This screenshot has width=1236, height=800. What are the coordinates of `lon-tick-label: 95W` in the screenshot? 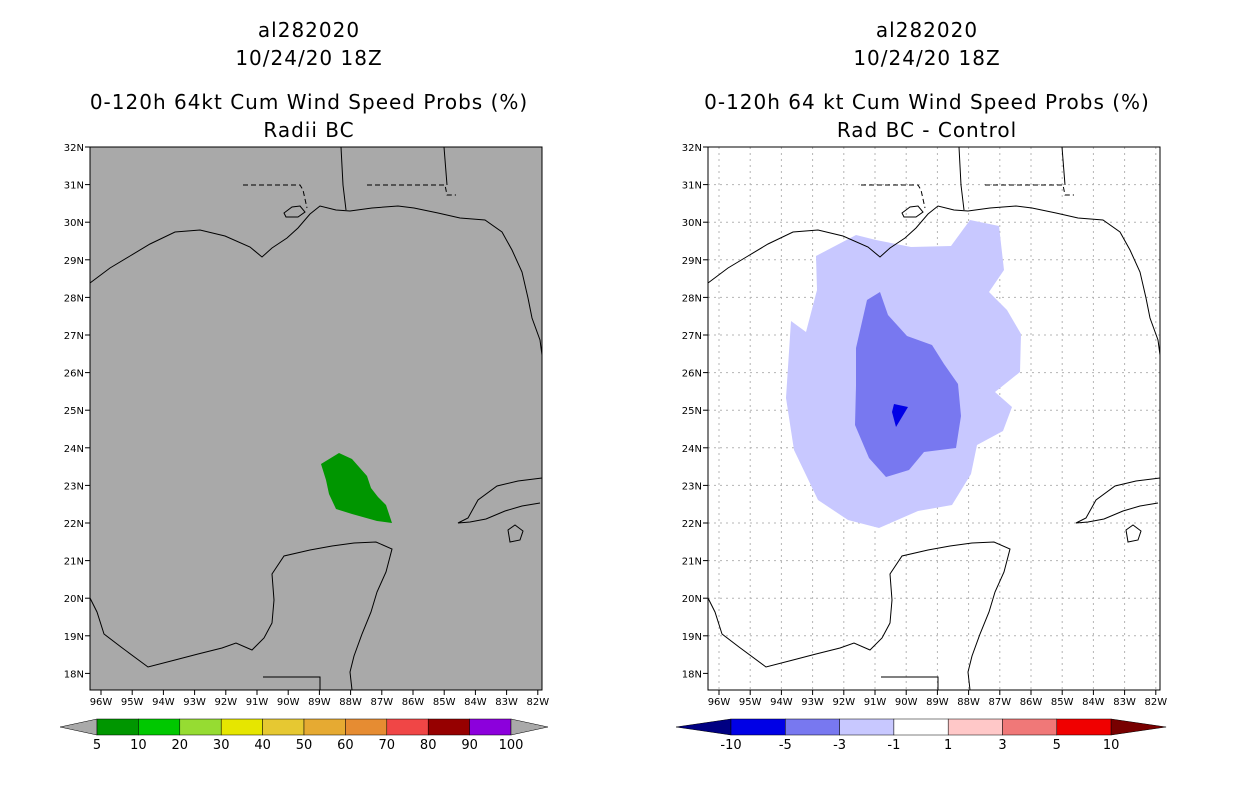 It's located at (132, 702).